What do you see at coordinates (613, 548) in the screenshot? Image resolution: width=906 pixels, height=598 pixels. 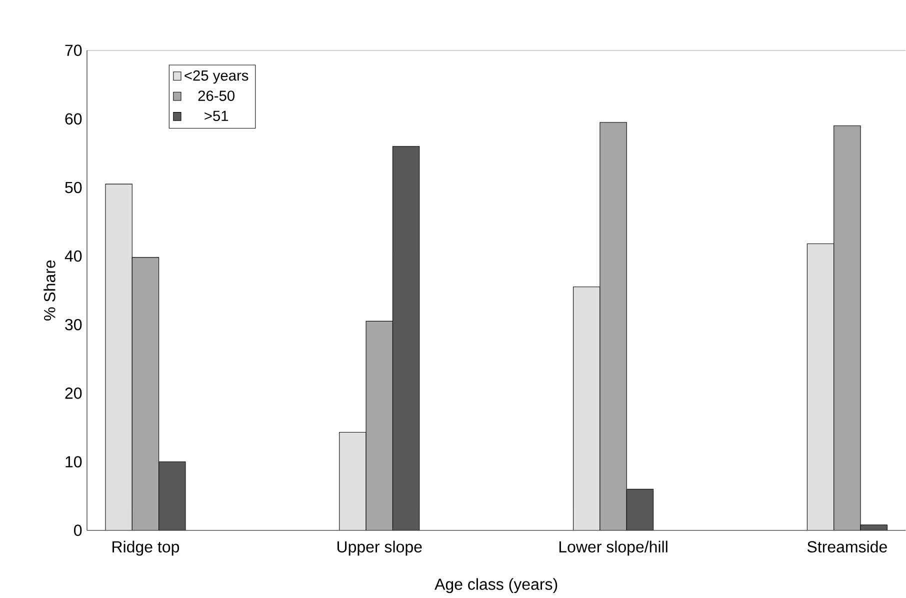 I see `x-tick-label: Lower slope/hill` at bounding box center [613, 548].